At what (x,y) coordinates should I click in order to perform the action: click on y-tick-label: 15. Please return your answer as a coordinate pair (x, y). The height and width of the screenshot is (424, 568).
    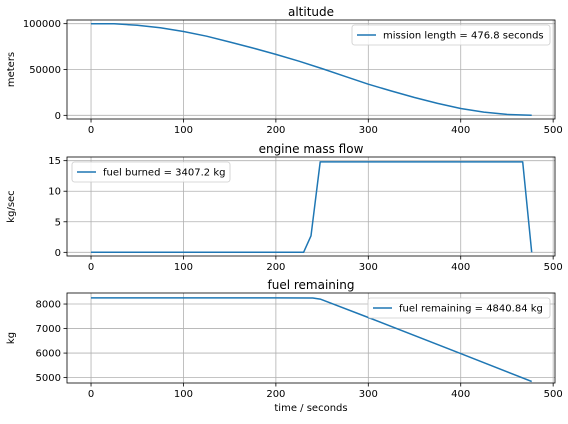
    Looking at the image, I should click on (54, 161).